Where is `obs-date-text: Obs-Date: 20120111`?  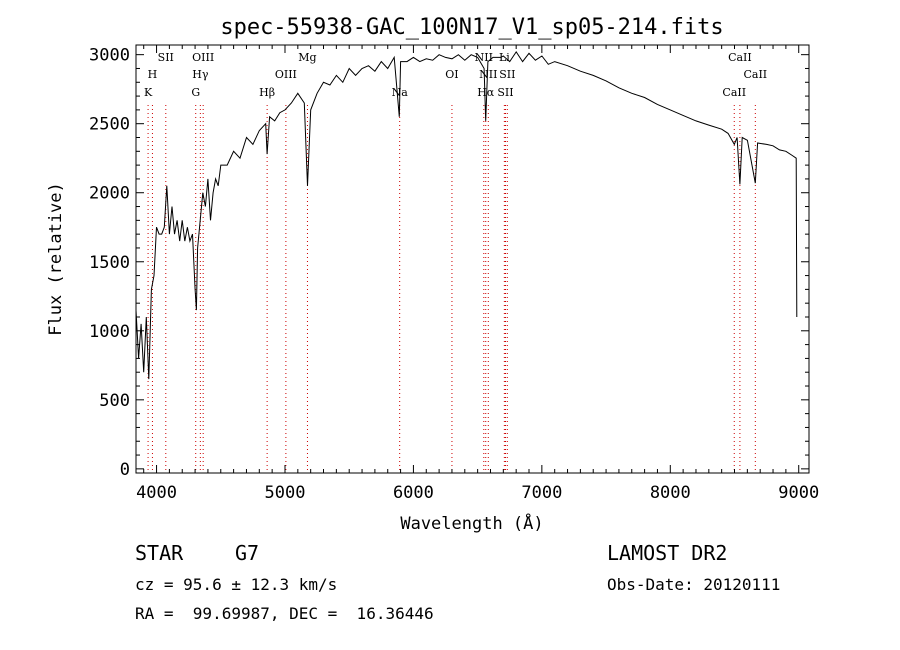
obs-date-text: Obs-Date: 20120111 is located at coordinates (694, 584).